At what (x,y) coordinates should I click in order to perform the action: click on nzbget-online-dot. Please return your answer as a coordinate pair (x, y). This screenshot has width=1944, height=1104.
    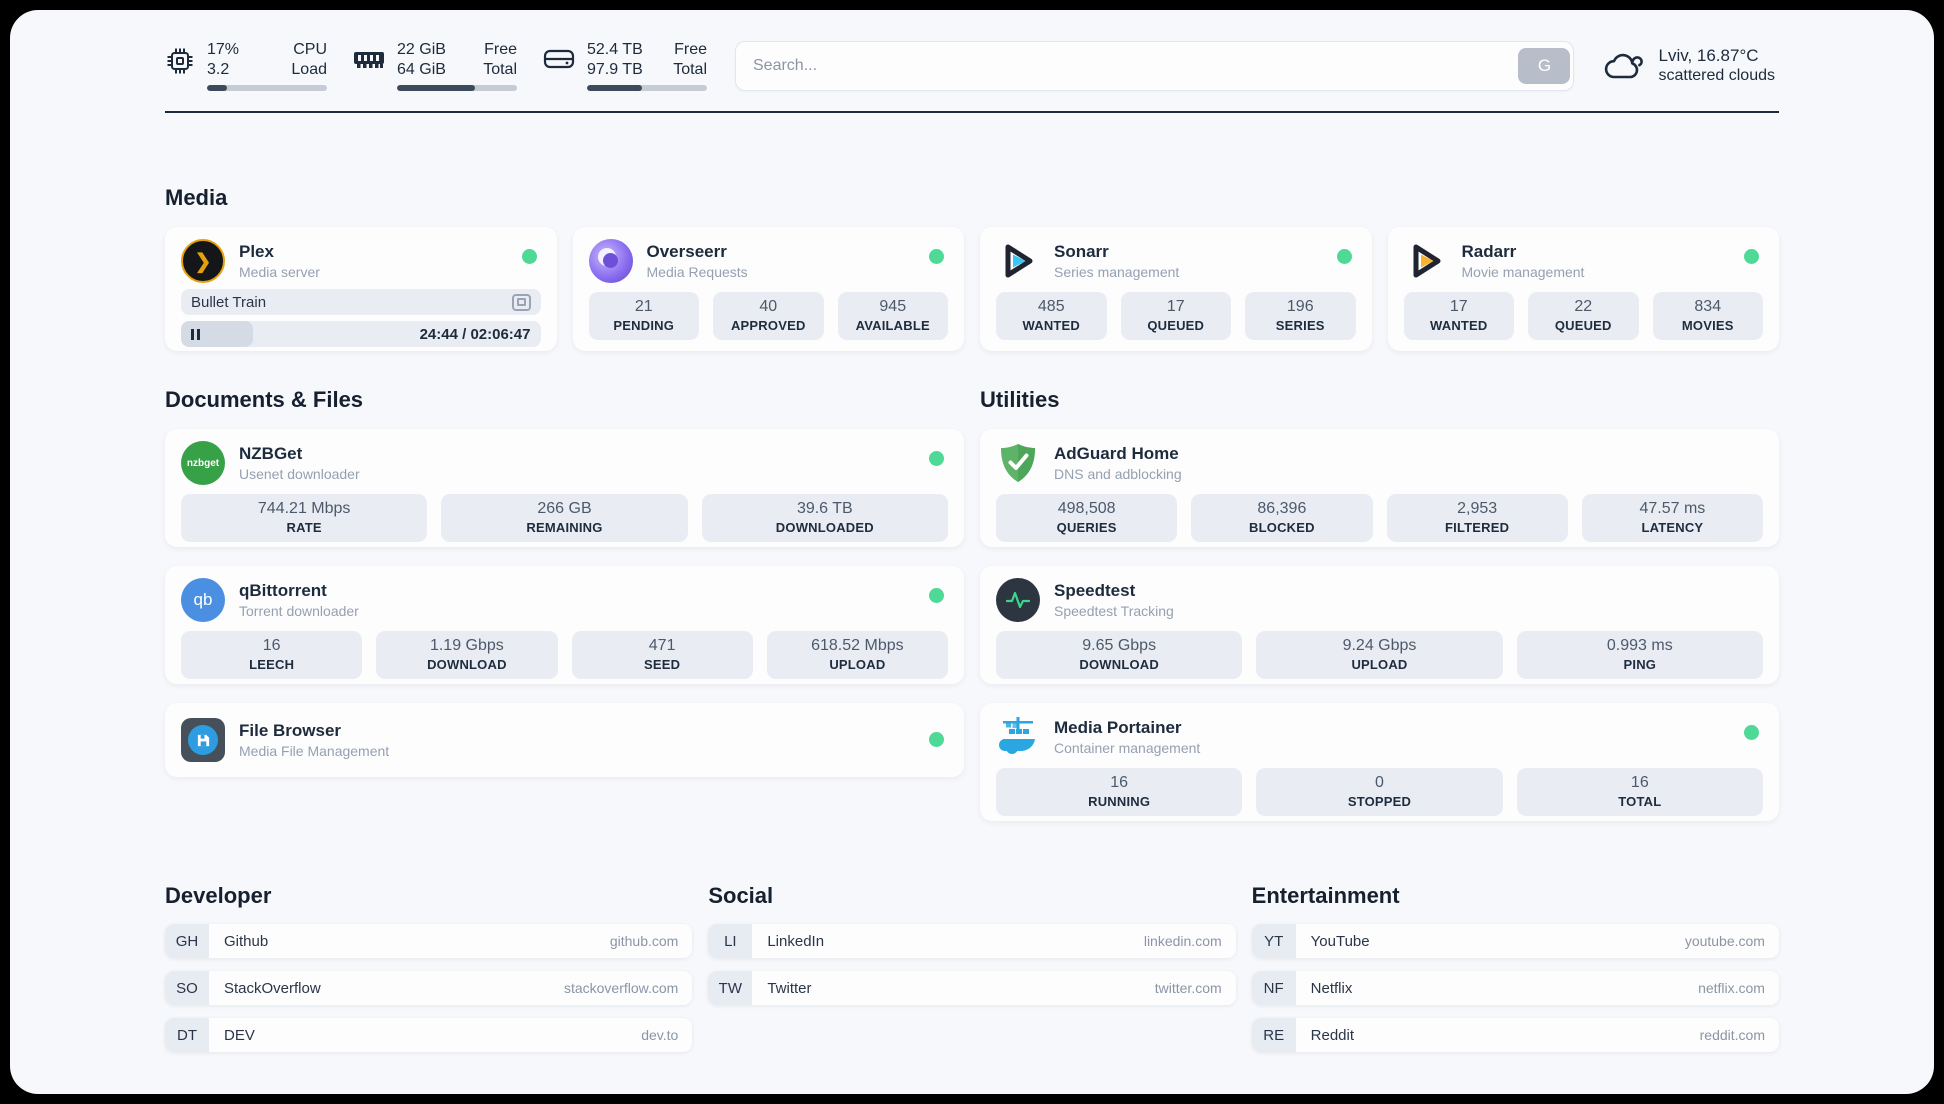
    Looking at the image, I should click on (936, 458).